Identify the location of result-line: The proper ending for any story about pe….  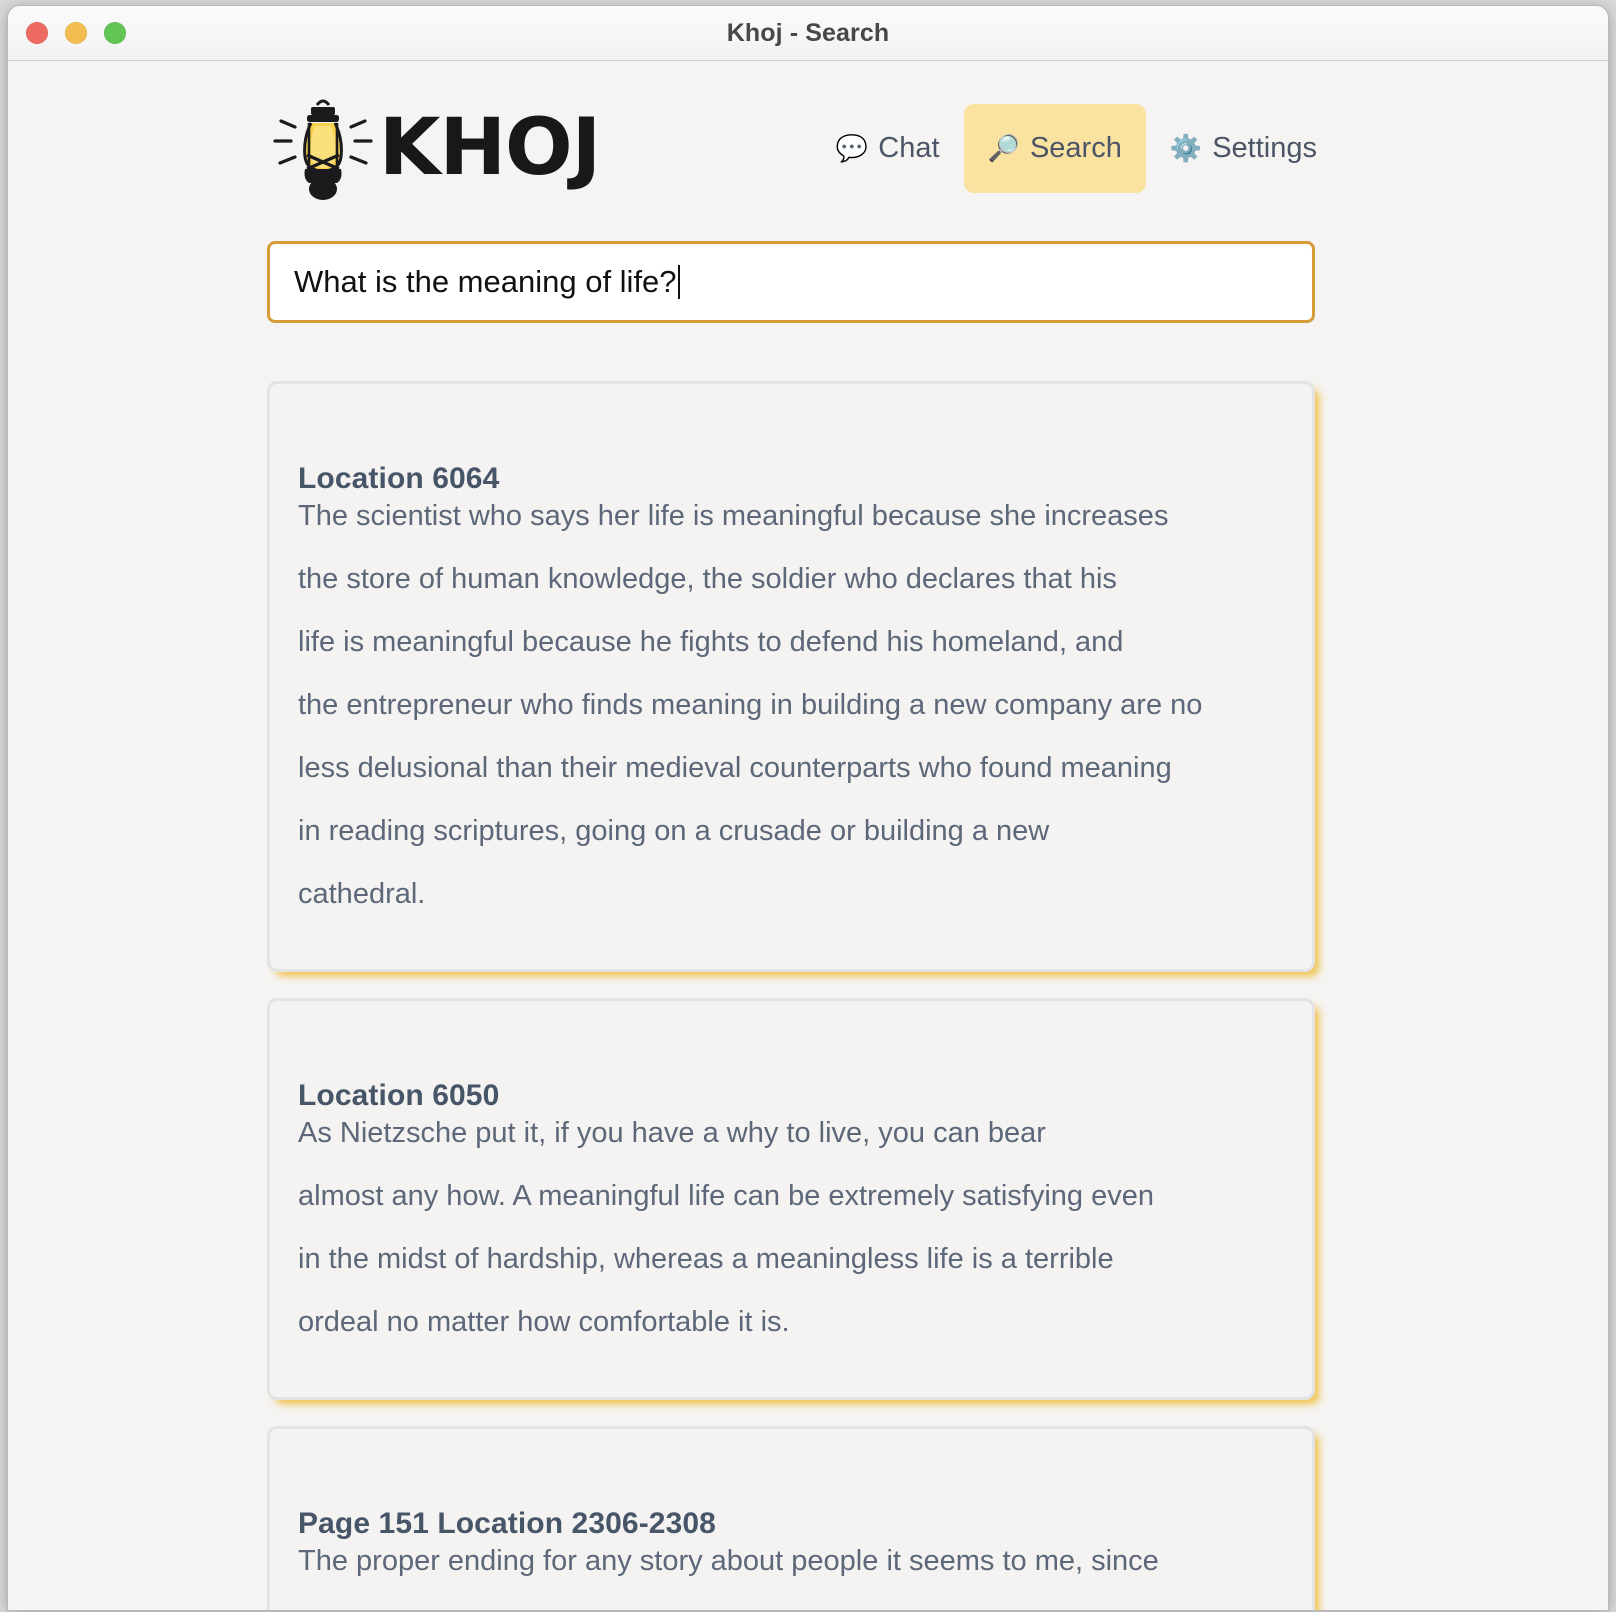
(728, 1561).